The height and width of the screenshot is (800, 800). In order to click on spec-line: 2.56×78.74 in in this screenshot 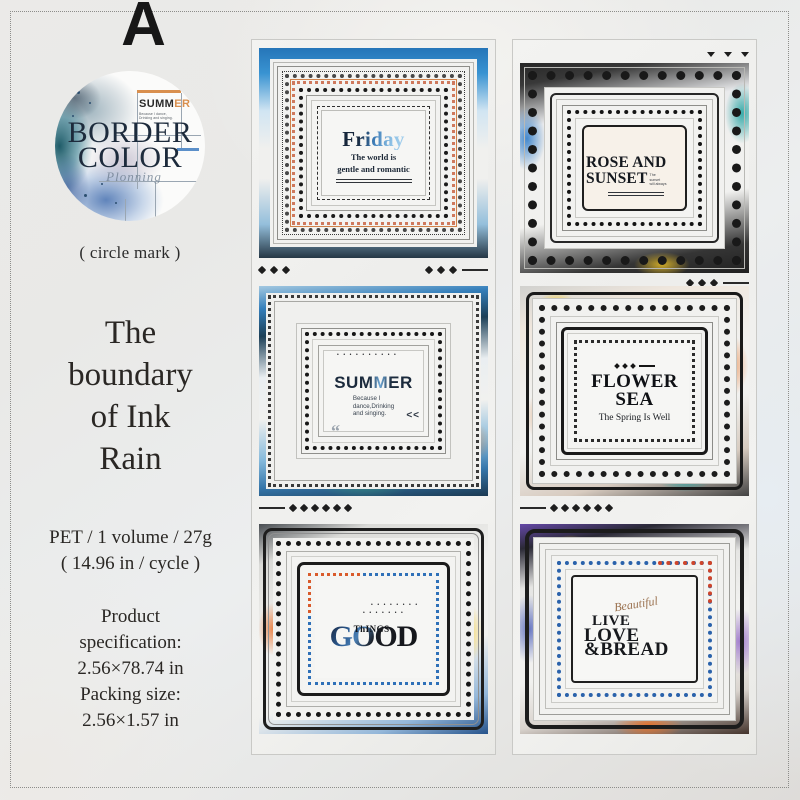, I will do `click(130, 668)`.